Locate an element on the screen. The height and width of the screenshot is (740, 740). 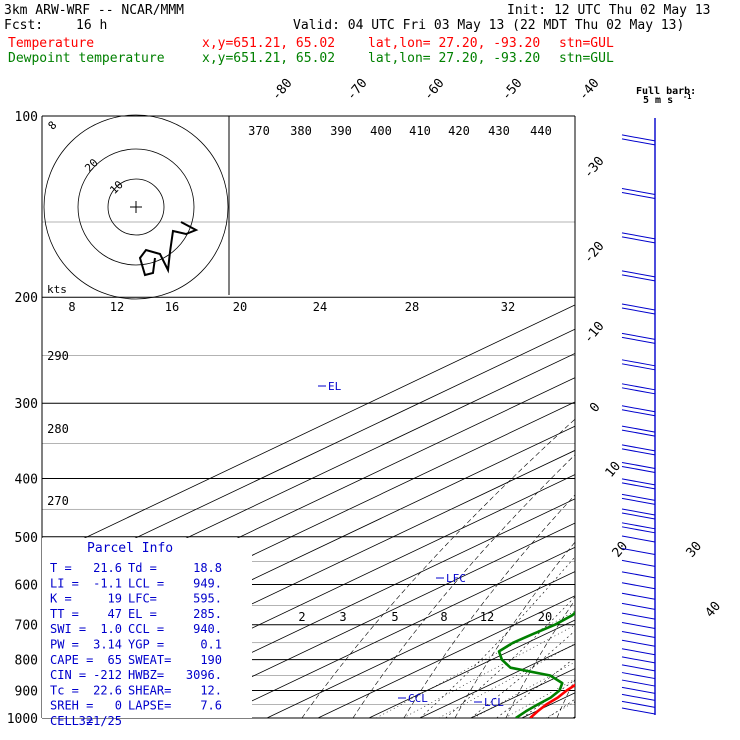
level-marker-label: CCL is located at coordinates (418, 698).